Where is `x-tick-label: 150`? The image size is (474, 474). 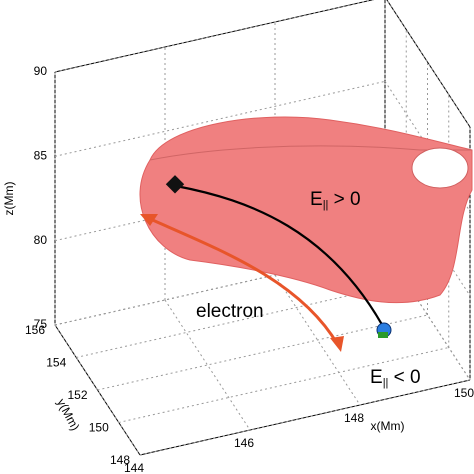 x-tick-label: 150 is located at coordinates (464, 393).